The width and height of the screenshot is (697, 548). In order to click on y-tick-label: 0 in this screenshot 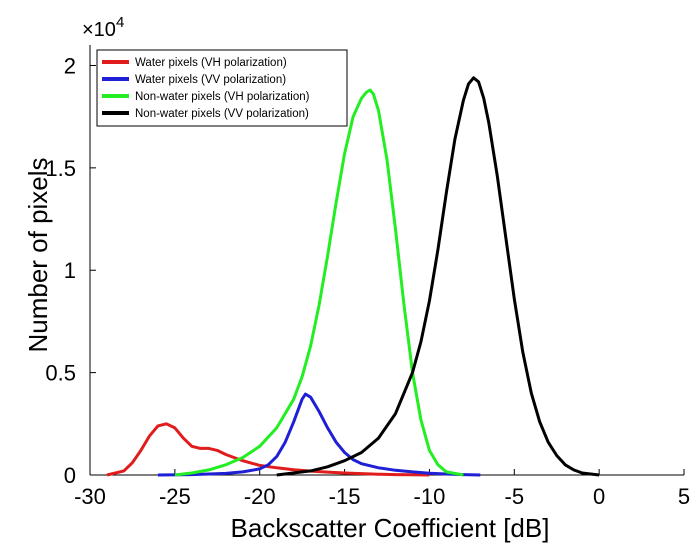, I will do `click(70, 475)`.